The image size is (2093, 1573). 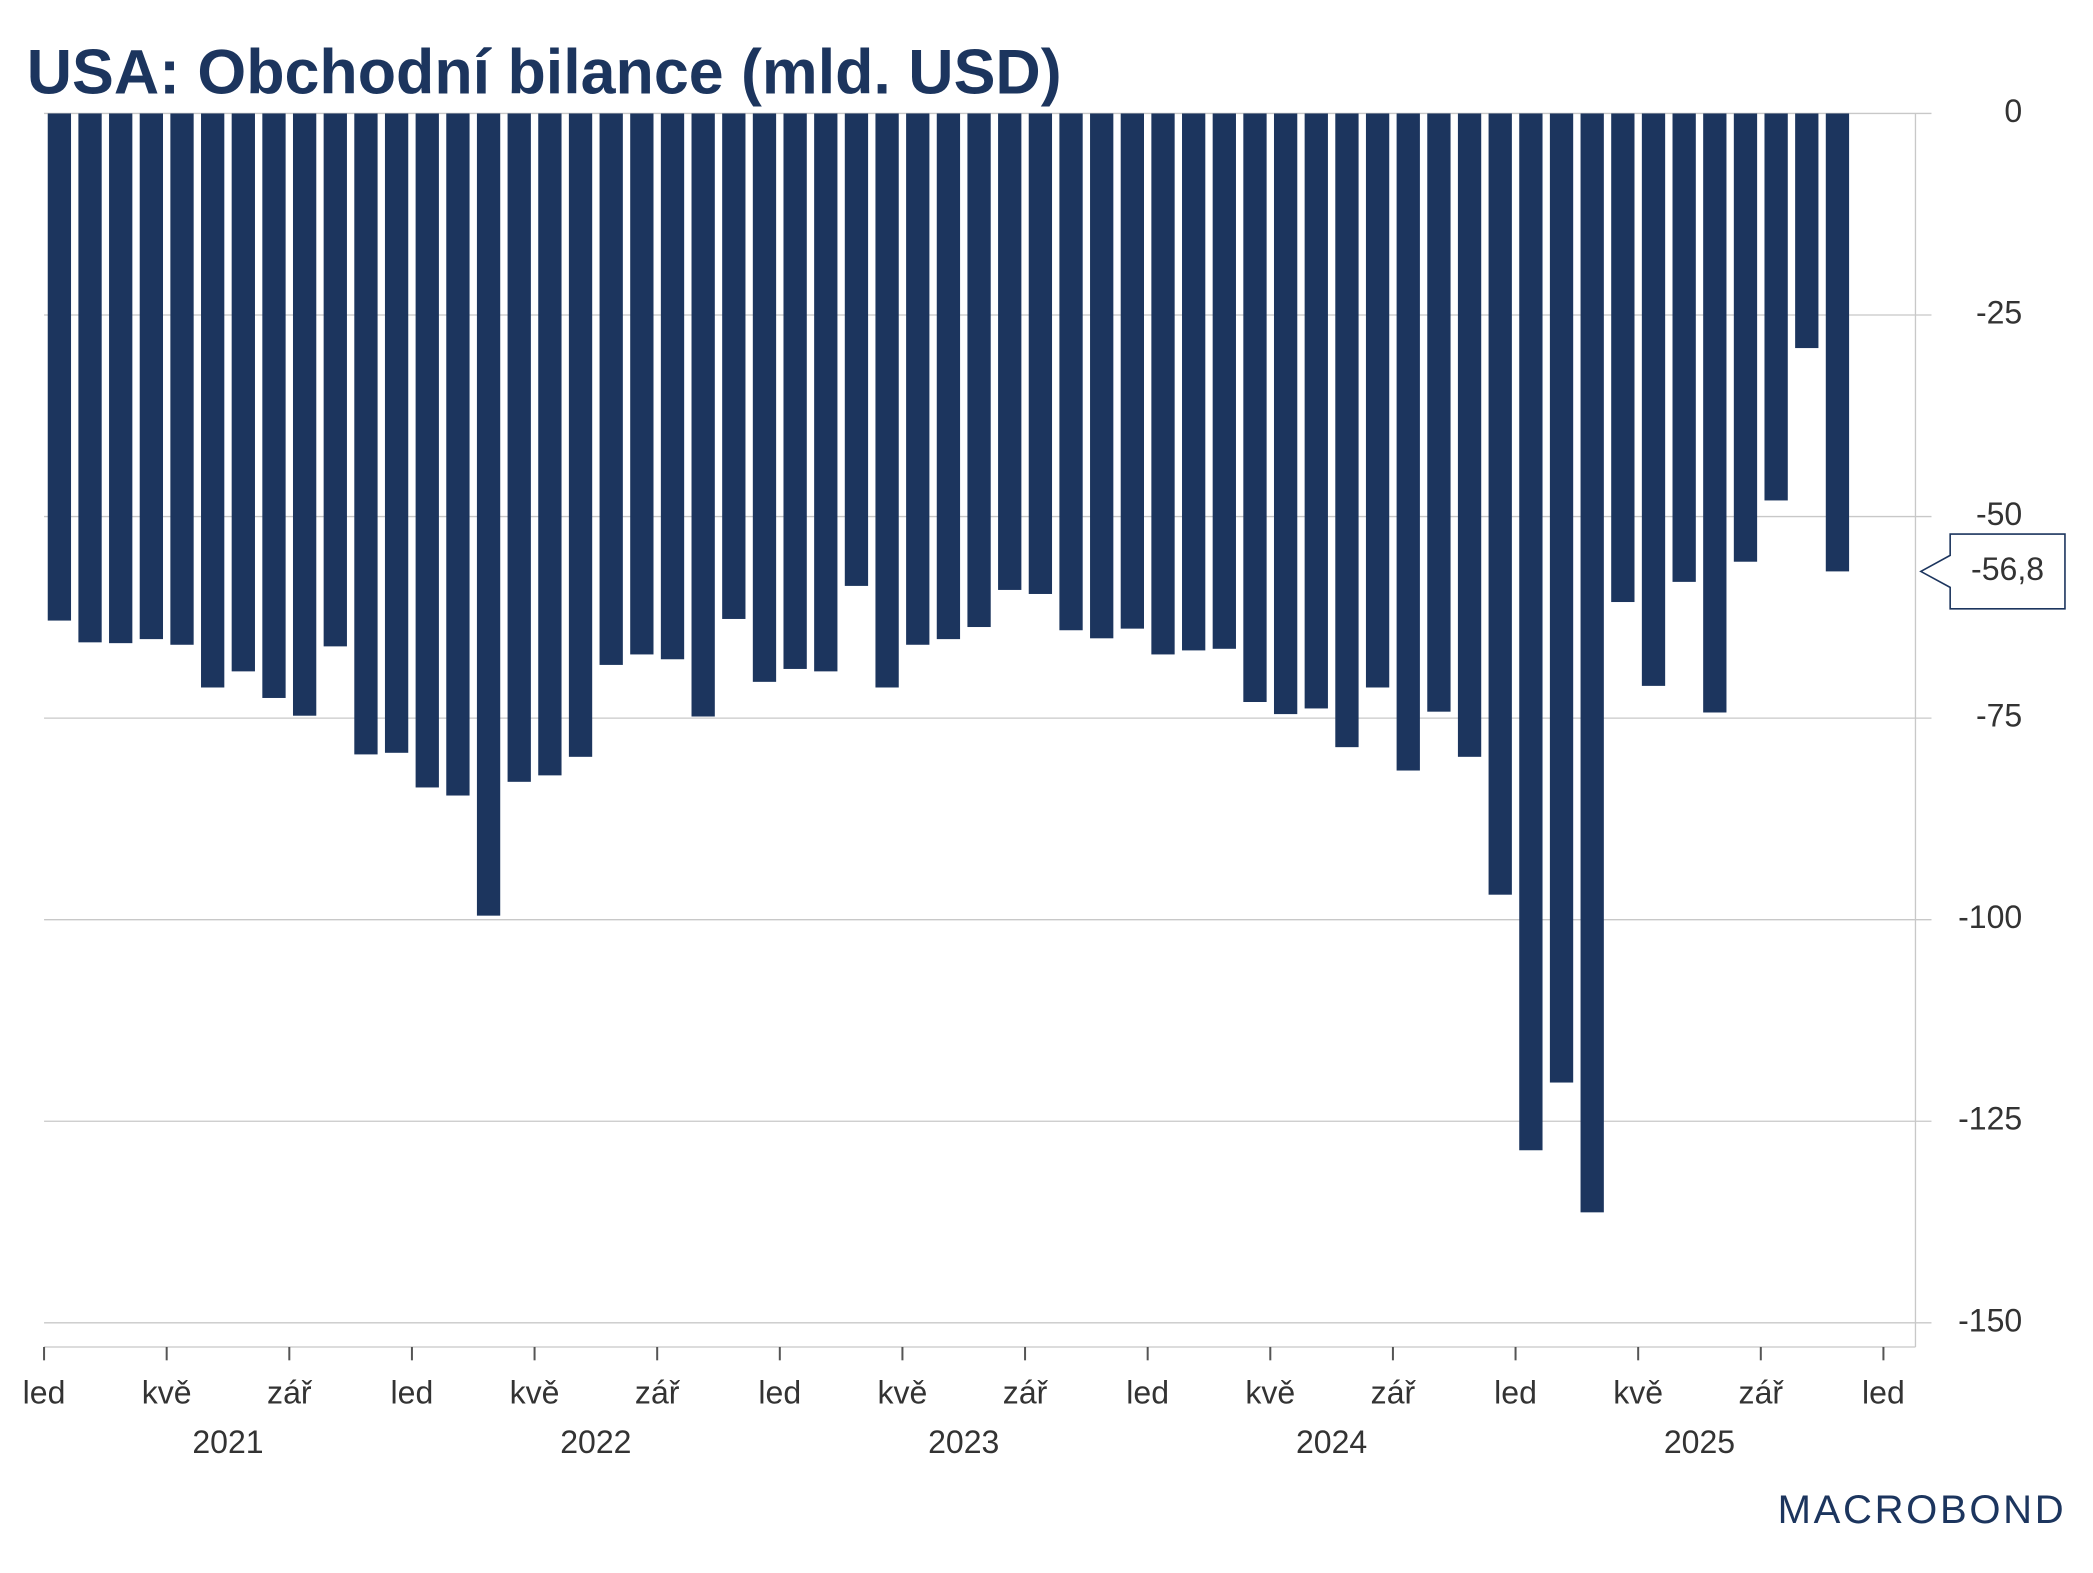 What do you see at coordinates (1999, 312) in the screenshot?
I see `y-tick-label: -25` at bounding box center [1999, 312].